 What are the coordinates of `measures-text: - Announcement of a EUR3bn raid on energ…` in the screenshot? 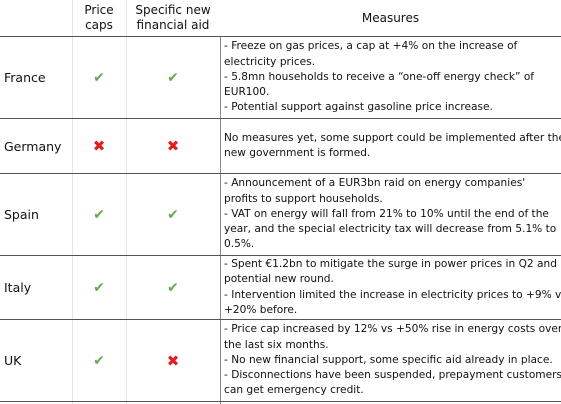 It's located at (391, 214).